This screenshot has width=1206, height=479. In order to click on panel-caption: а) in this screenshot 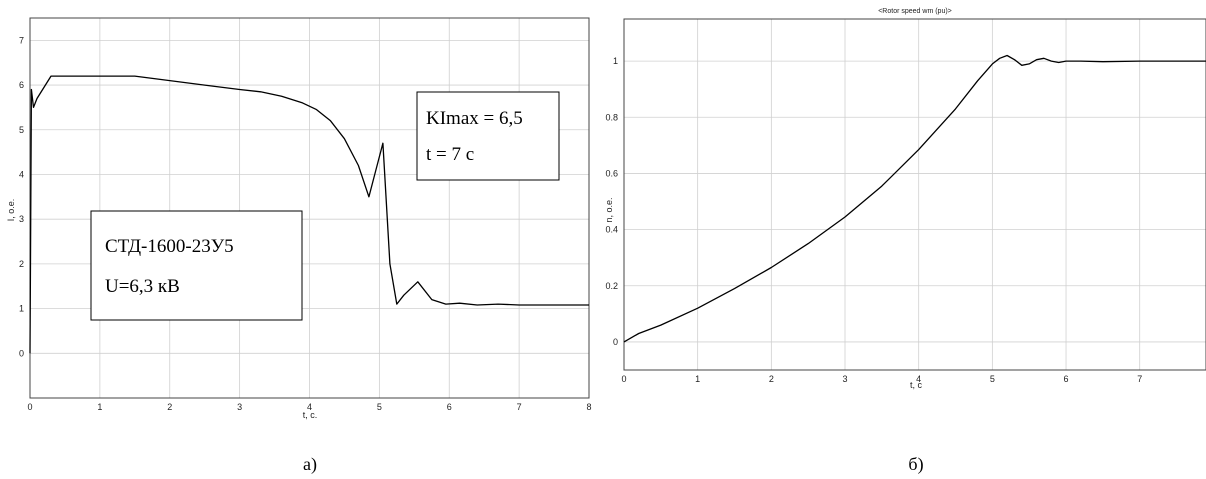, I will do `click(310, 464)`.